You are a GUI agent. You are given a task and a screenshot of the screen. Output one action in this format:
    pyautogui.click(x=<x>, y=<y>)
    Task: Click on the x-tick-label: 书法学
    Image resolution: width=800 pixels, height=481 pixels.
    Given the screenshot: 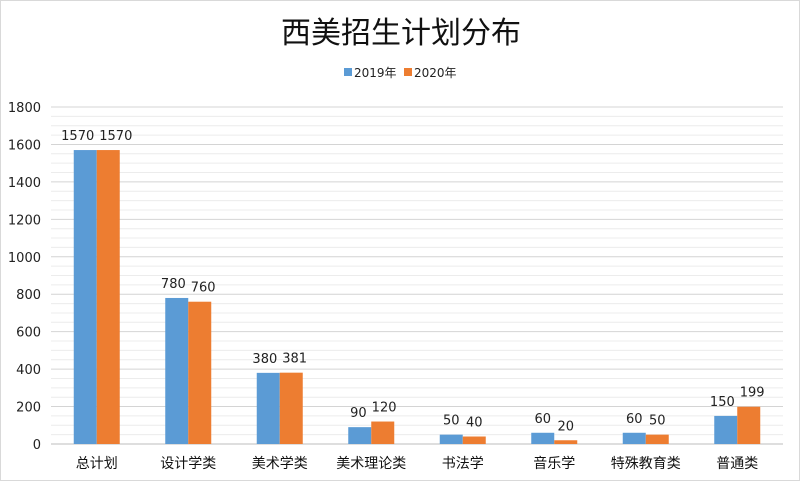 What is the action you would take?
    pyautogui.click(x=463, y=464)
    